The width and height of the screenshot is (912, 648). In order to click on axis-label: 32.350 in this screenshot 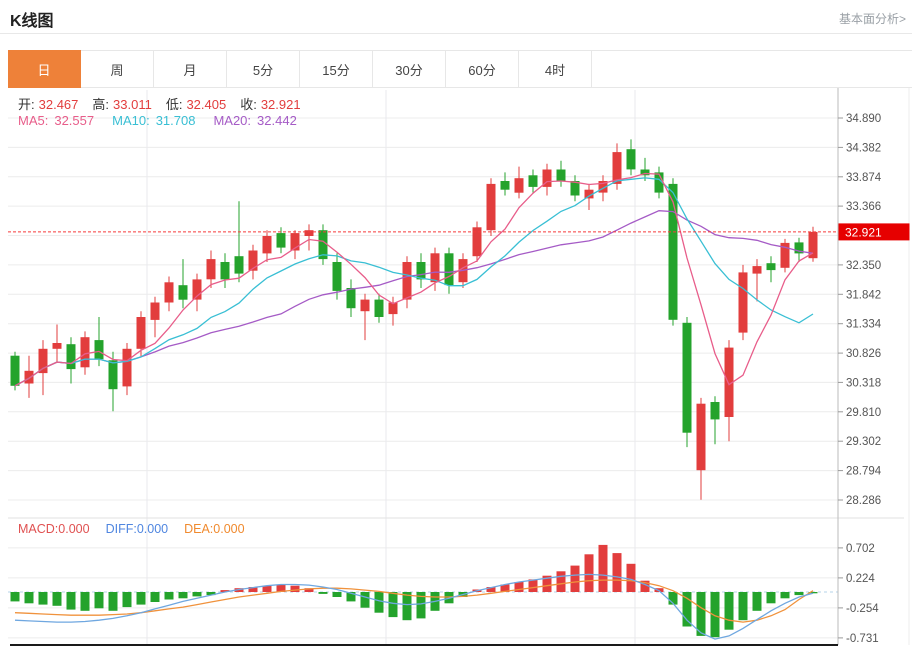, I will do `click(863, 266)`.